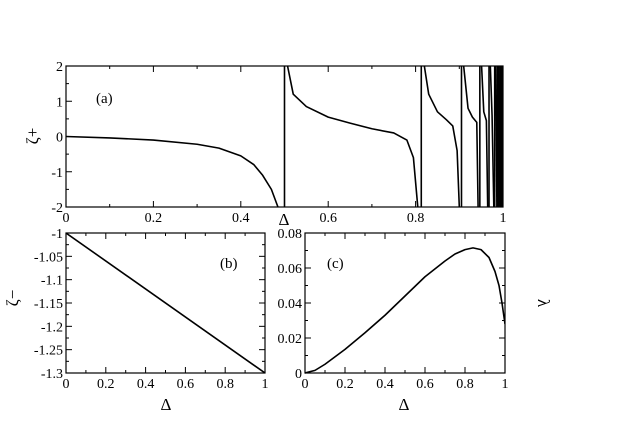  What do you see at coordinates (104, 99) in the screenshot?
I see `panel-label: (a)` at bounding box center [104, 99].